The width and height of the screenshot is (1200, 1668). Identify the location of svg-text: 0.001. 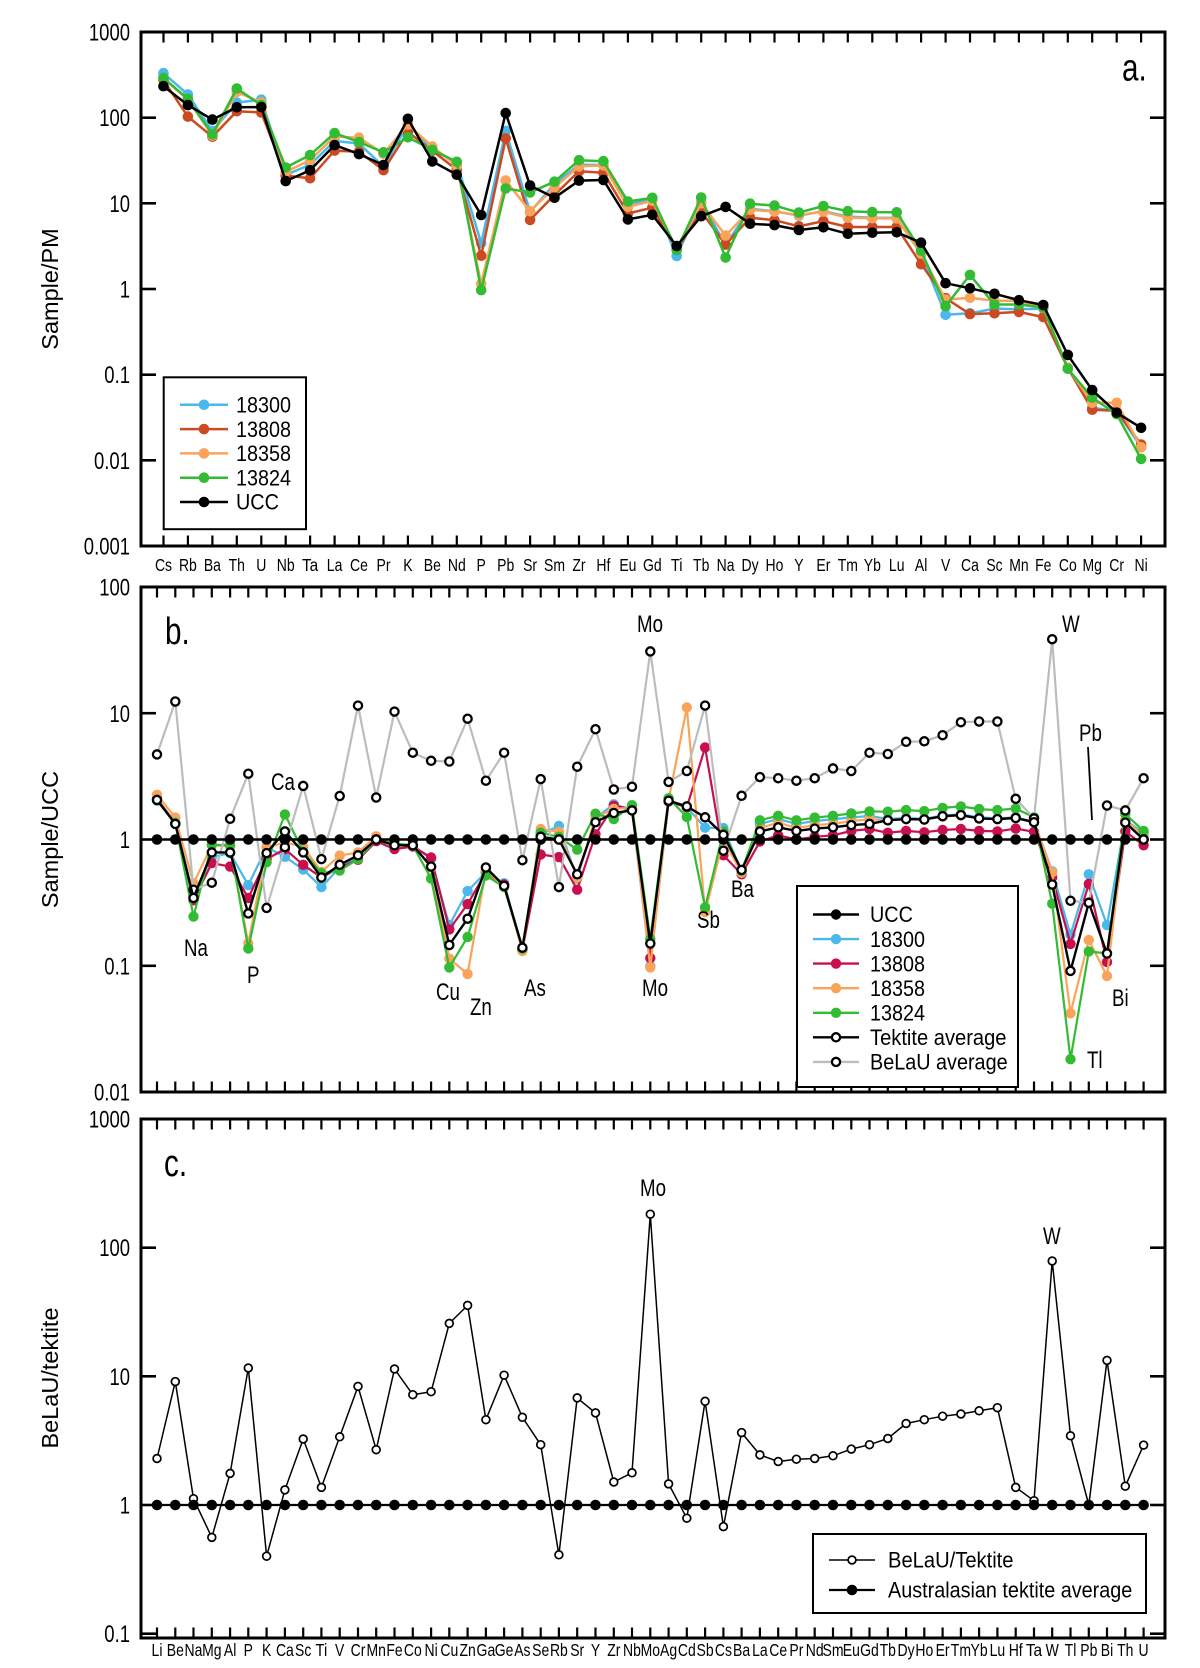
(107, 547).